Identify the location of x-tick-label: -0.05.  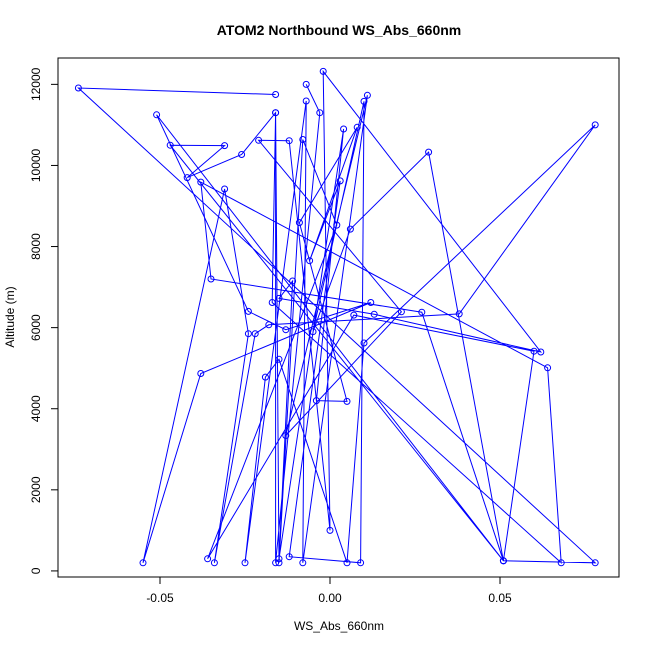
(160, 598).